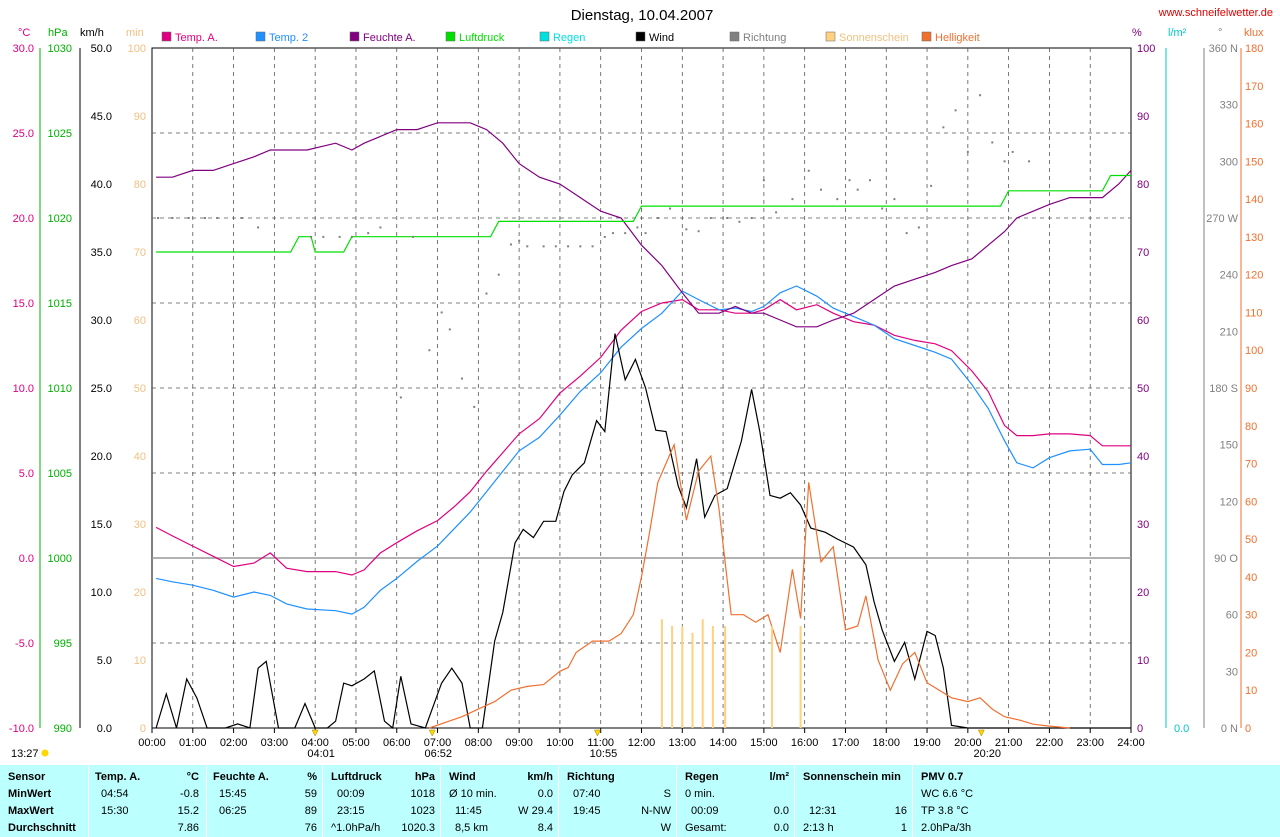  Describe the element at coordinates (617, 801) in the screenshot. I see `stats-direction: Richtung 07:40 S 19:45 N-NW W` at that location.